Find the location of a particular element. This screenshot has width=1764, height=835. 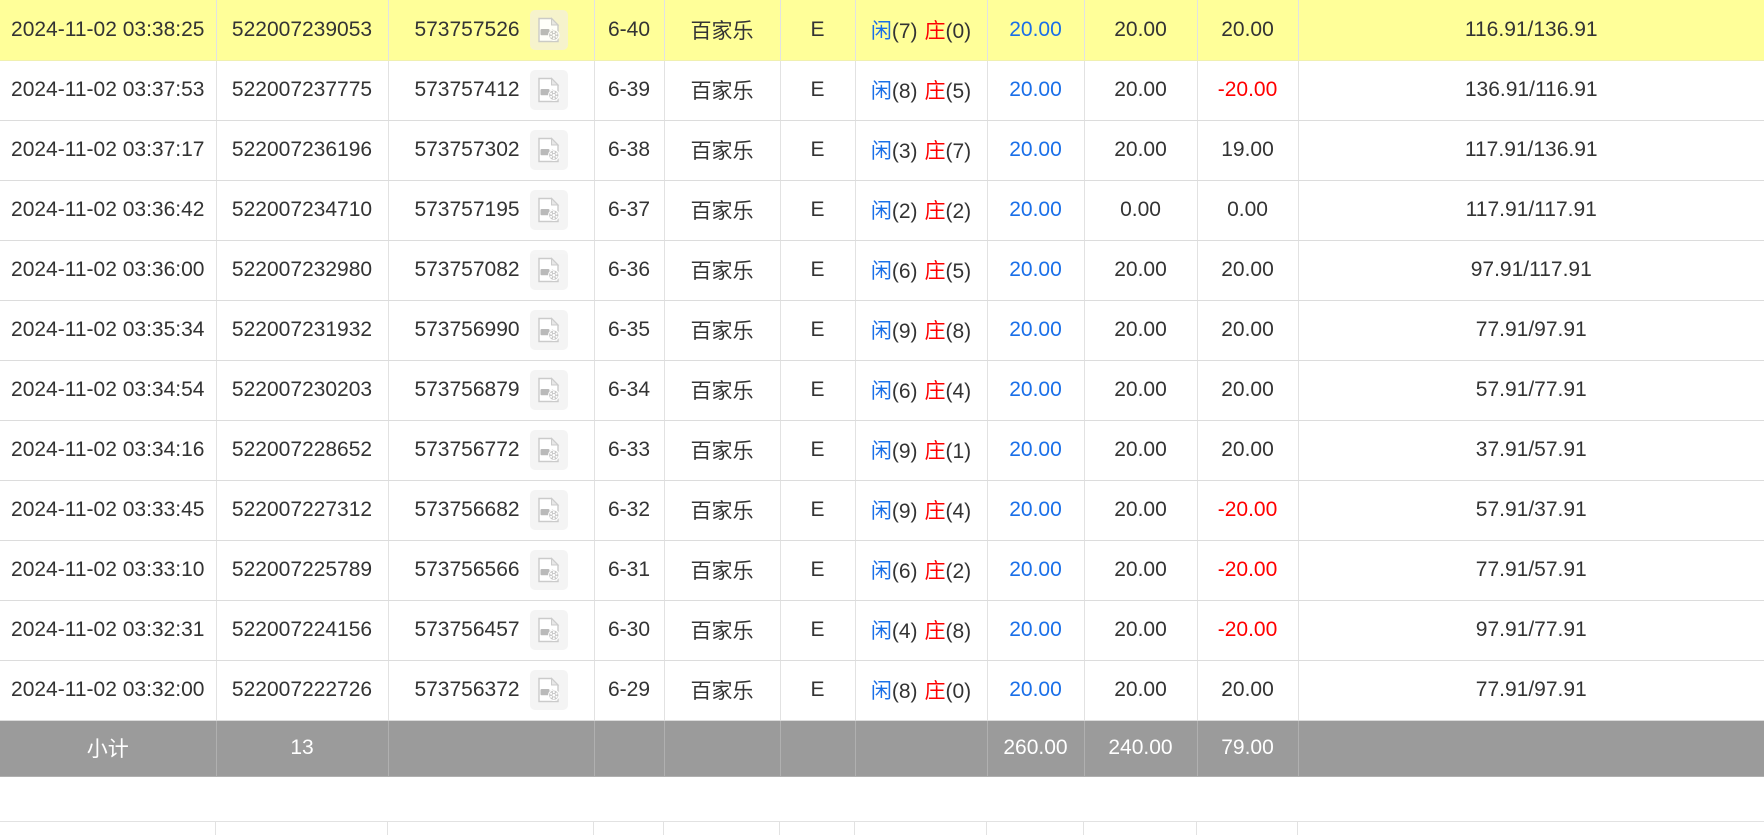

cell-round-number: 573756566 is located at coordinates (491, 570).